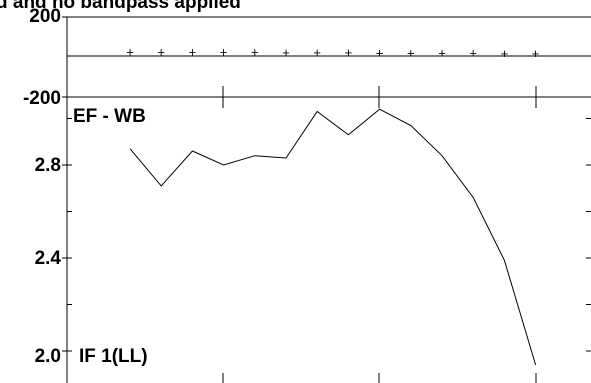  Describe the element at coordinates (42, 98) in the screenshot. I see `phase-tick-label-bottom: -200` at that location.